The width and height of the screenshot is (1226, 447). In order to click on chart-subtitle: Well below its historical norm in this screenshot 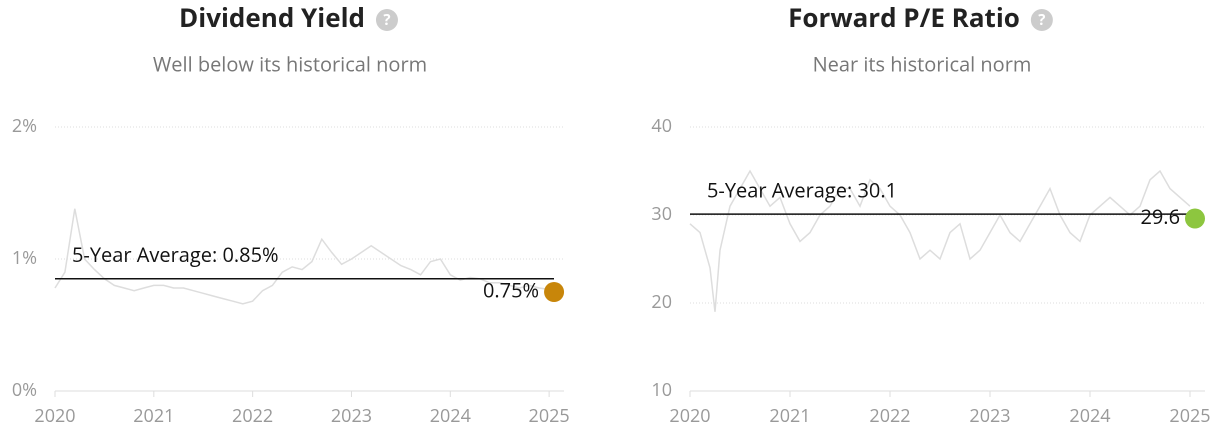, I will do `click(290, 63)`.